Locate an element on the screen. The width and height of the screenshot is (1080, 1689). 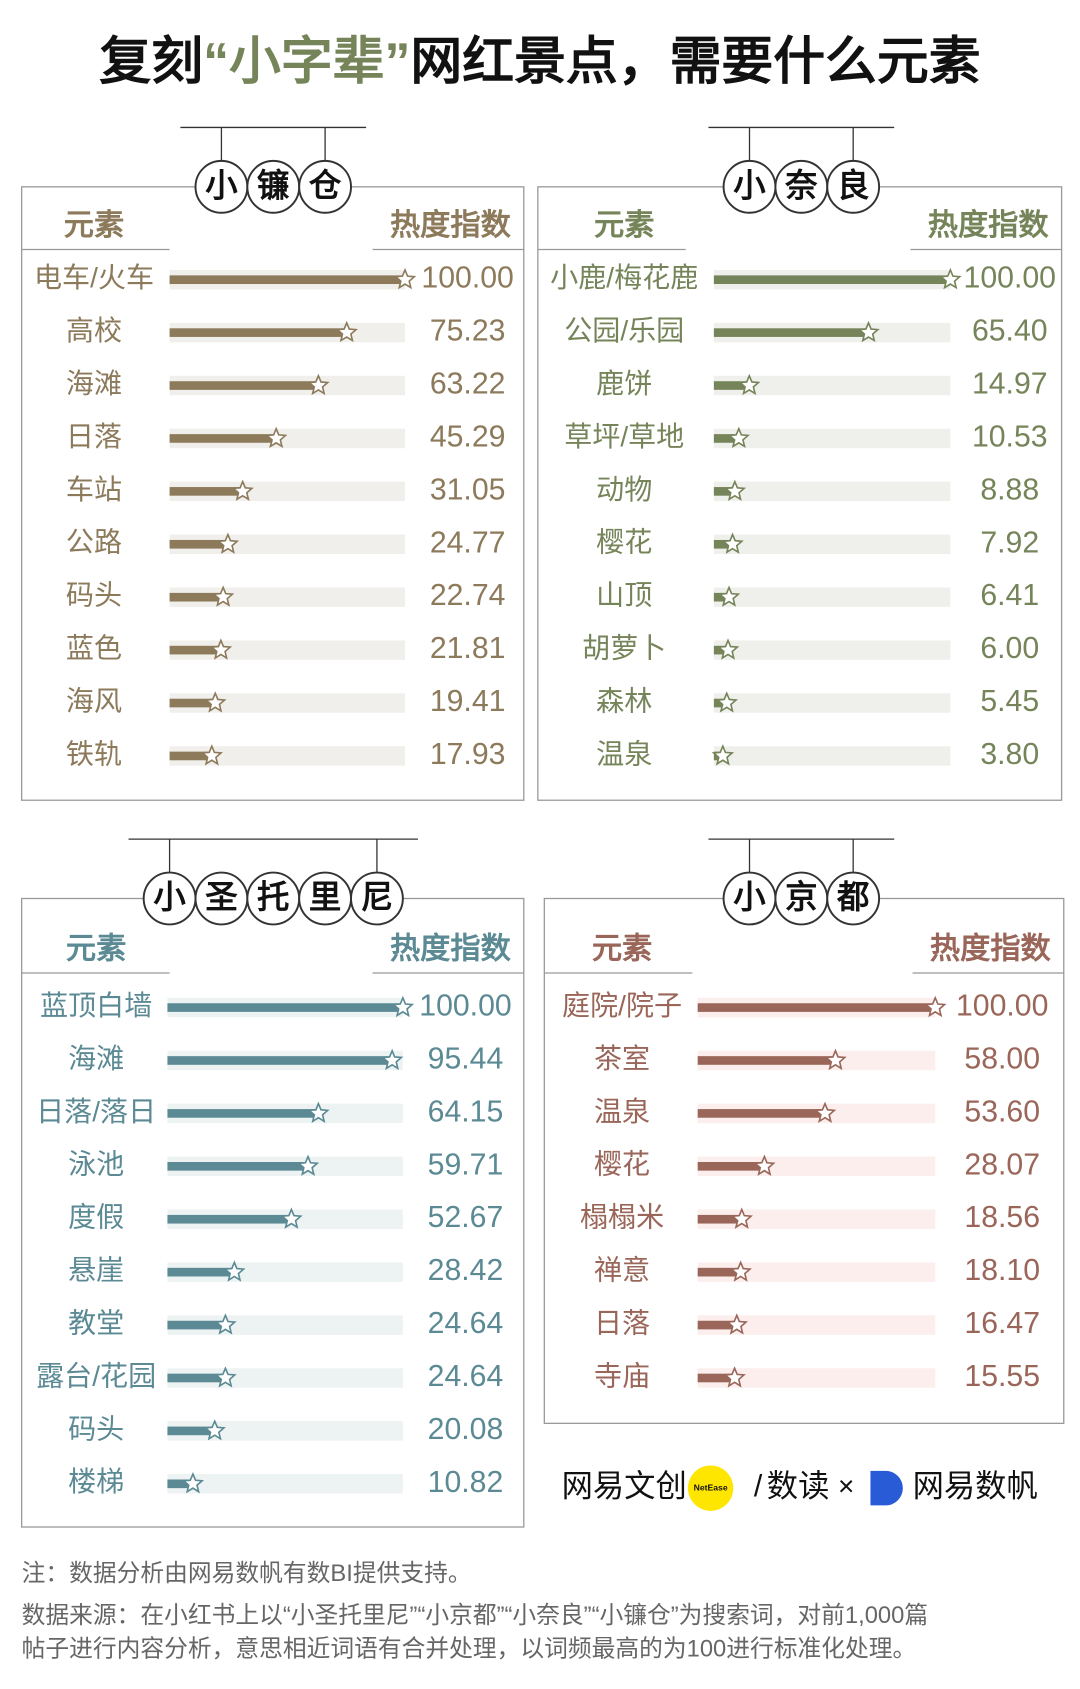
category-label: 高校 is located at coordinates (94, 330).